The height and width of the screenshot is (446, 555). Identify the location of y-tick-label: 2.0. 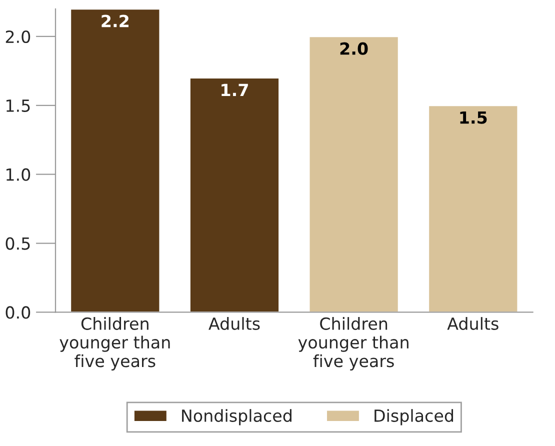
(18, 37).